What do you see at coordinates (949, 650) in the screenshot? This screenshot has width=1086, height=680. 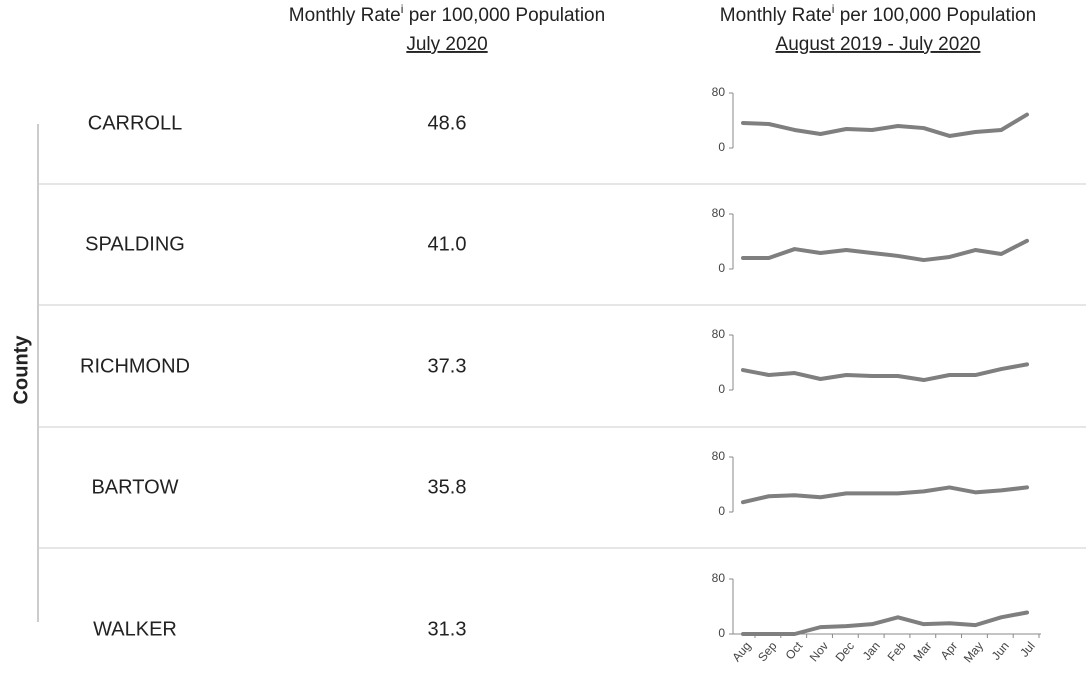 I see `month-label: Apr` at bounding box center [949, 650].